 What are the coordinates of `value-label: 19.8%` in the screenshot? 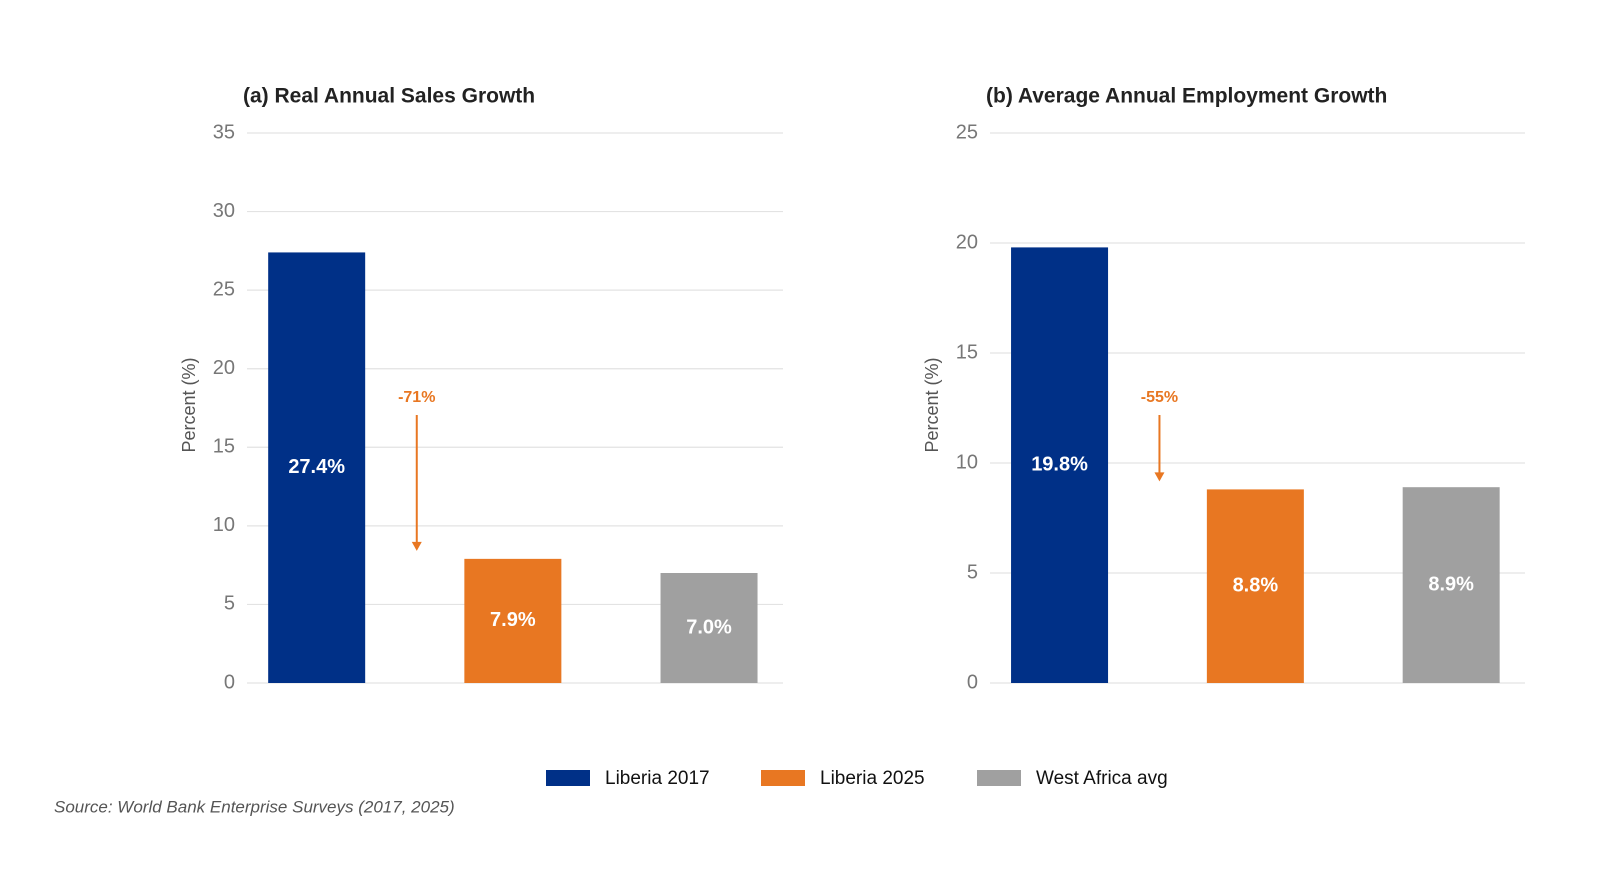 It's located at (1059, 464).